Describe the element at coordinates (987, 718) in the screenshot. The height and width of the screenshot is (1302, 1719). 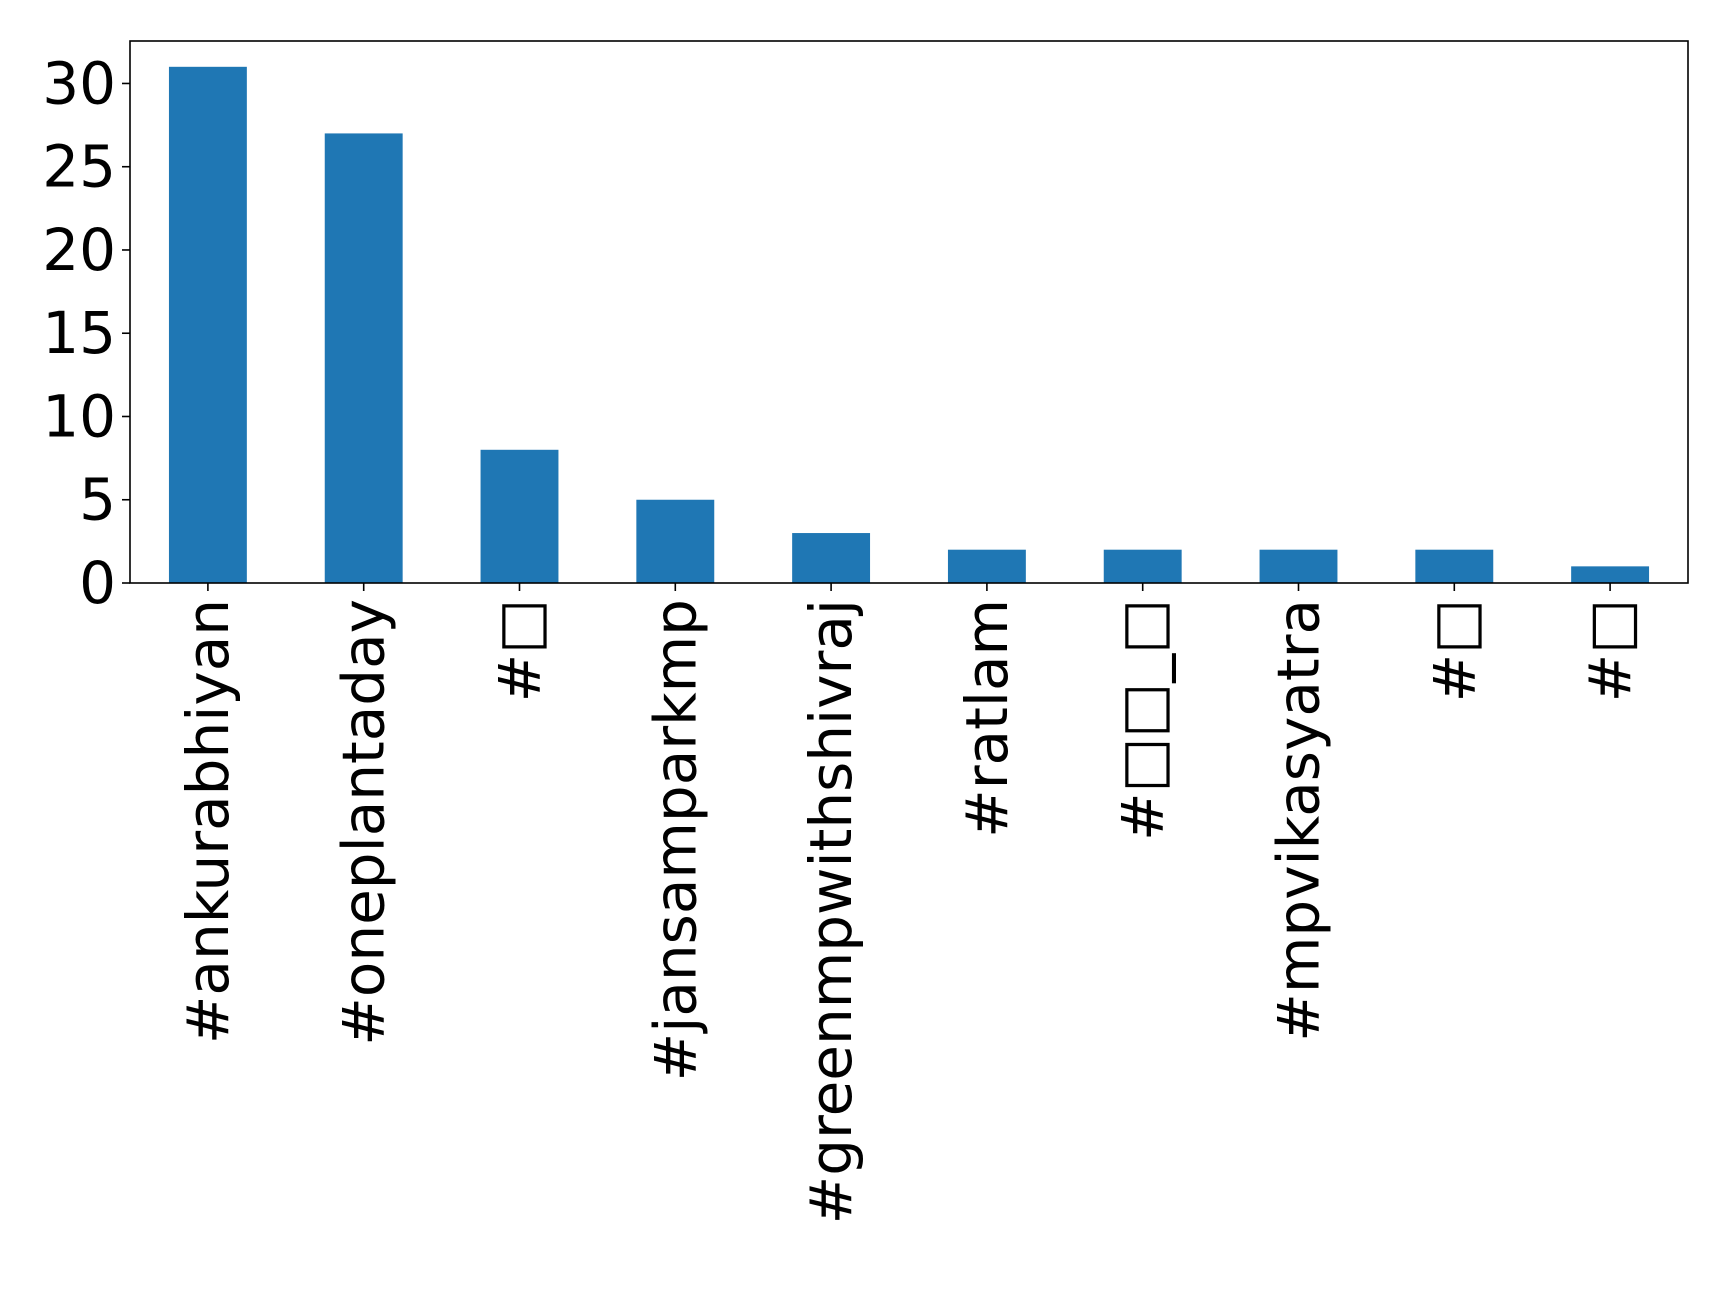
I see `x-tick-label: #ratlam` at that location.